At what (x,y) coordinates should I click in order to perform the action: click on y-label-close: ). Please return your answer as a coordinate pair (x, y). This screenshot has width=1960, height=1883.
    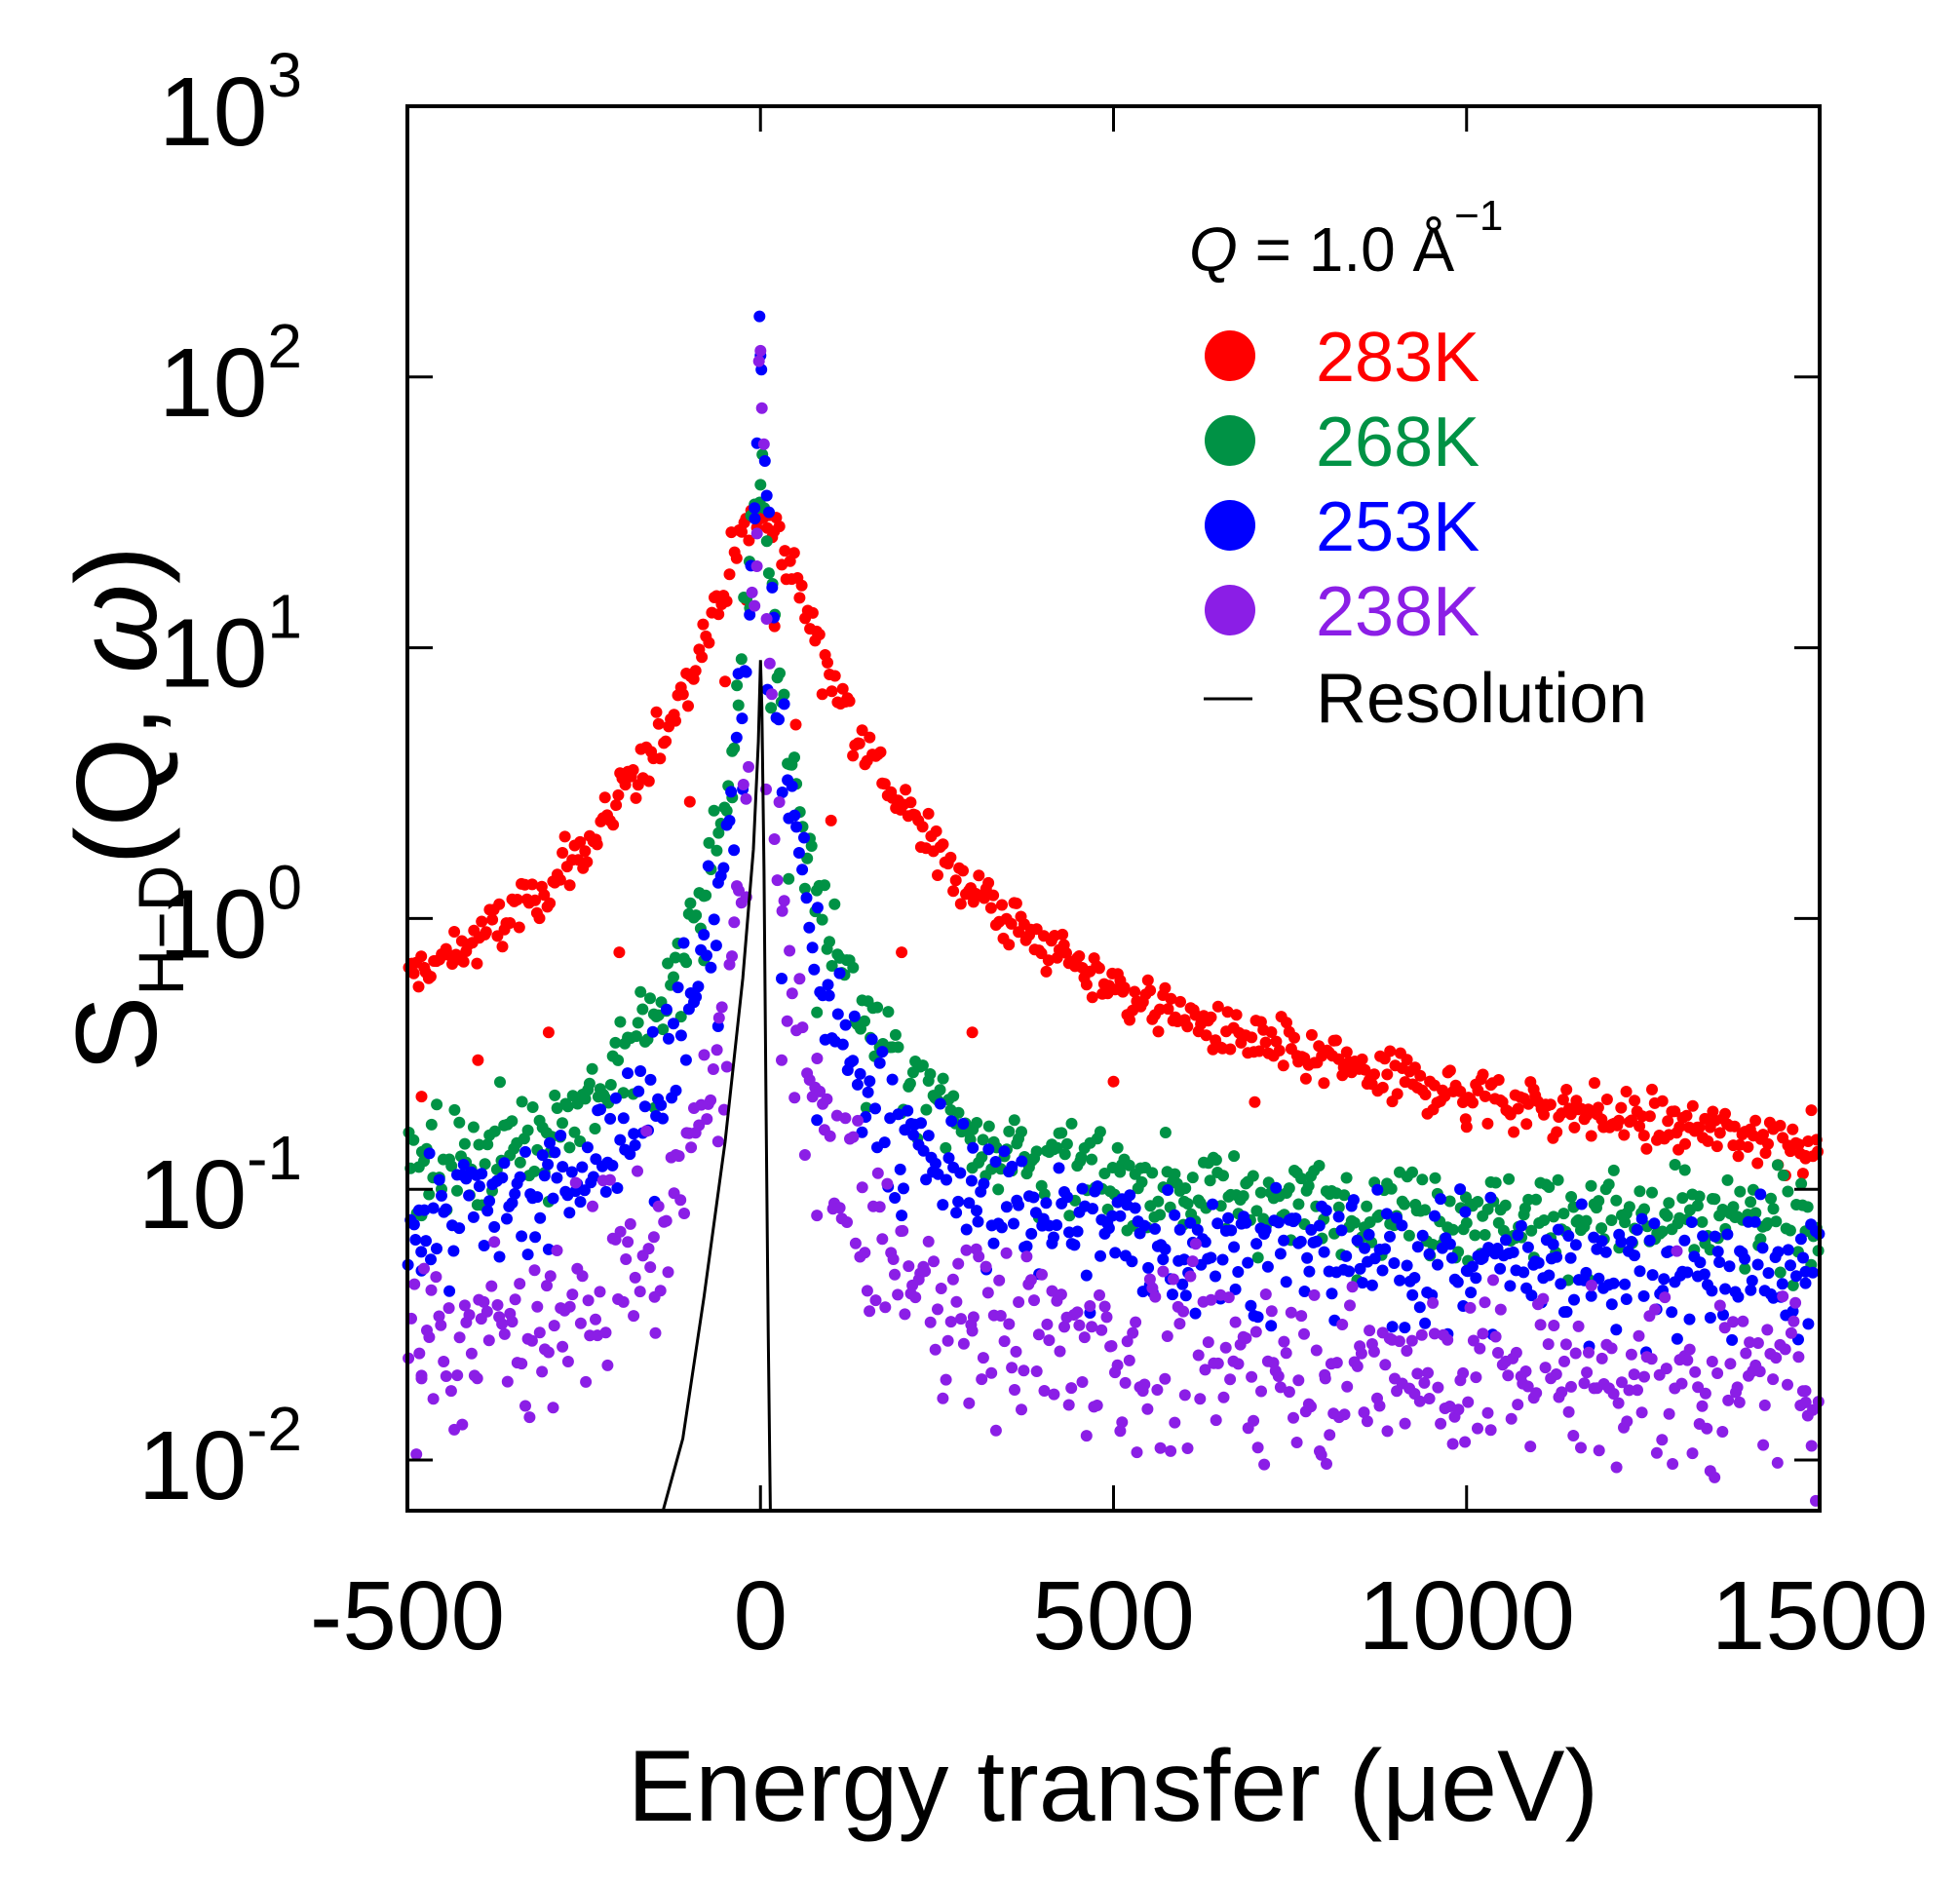
    Looking at the image, I should click on (117, 565).